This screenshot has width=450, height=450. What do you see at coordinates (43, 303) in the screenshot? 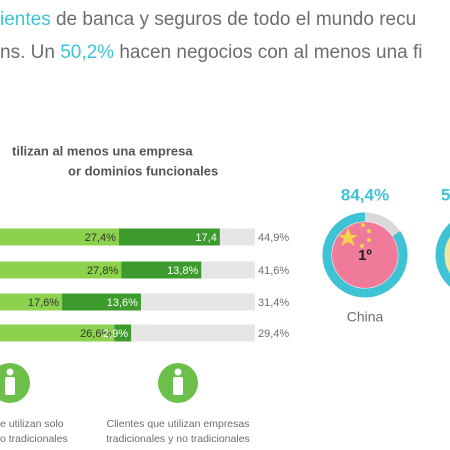
I see `bar-value-label: 17,6%` at bounding box center [43, 303].